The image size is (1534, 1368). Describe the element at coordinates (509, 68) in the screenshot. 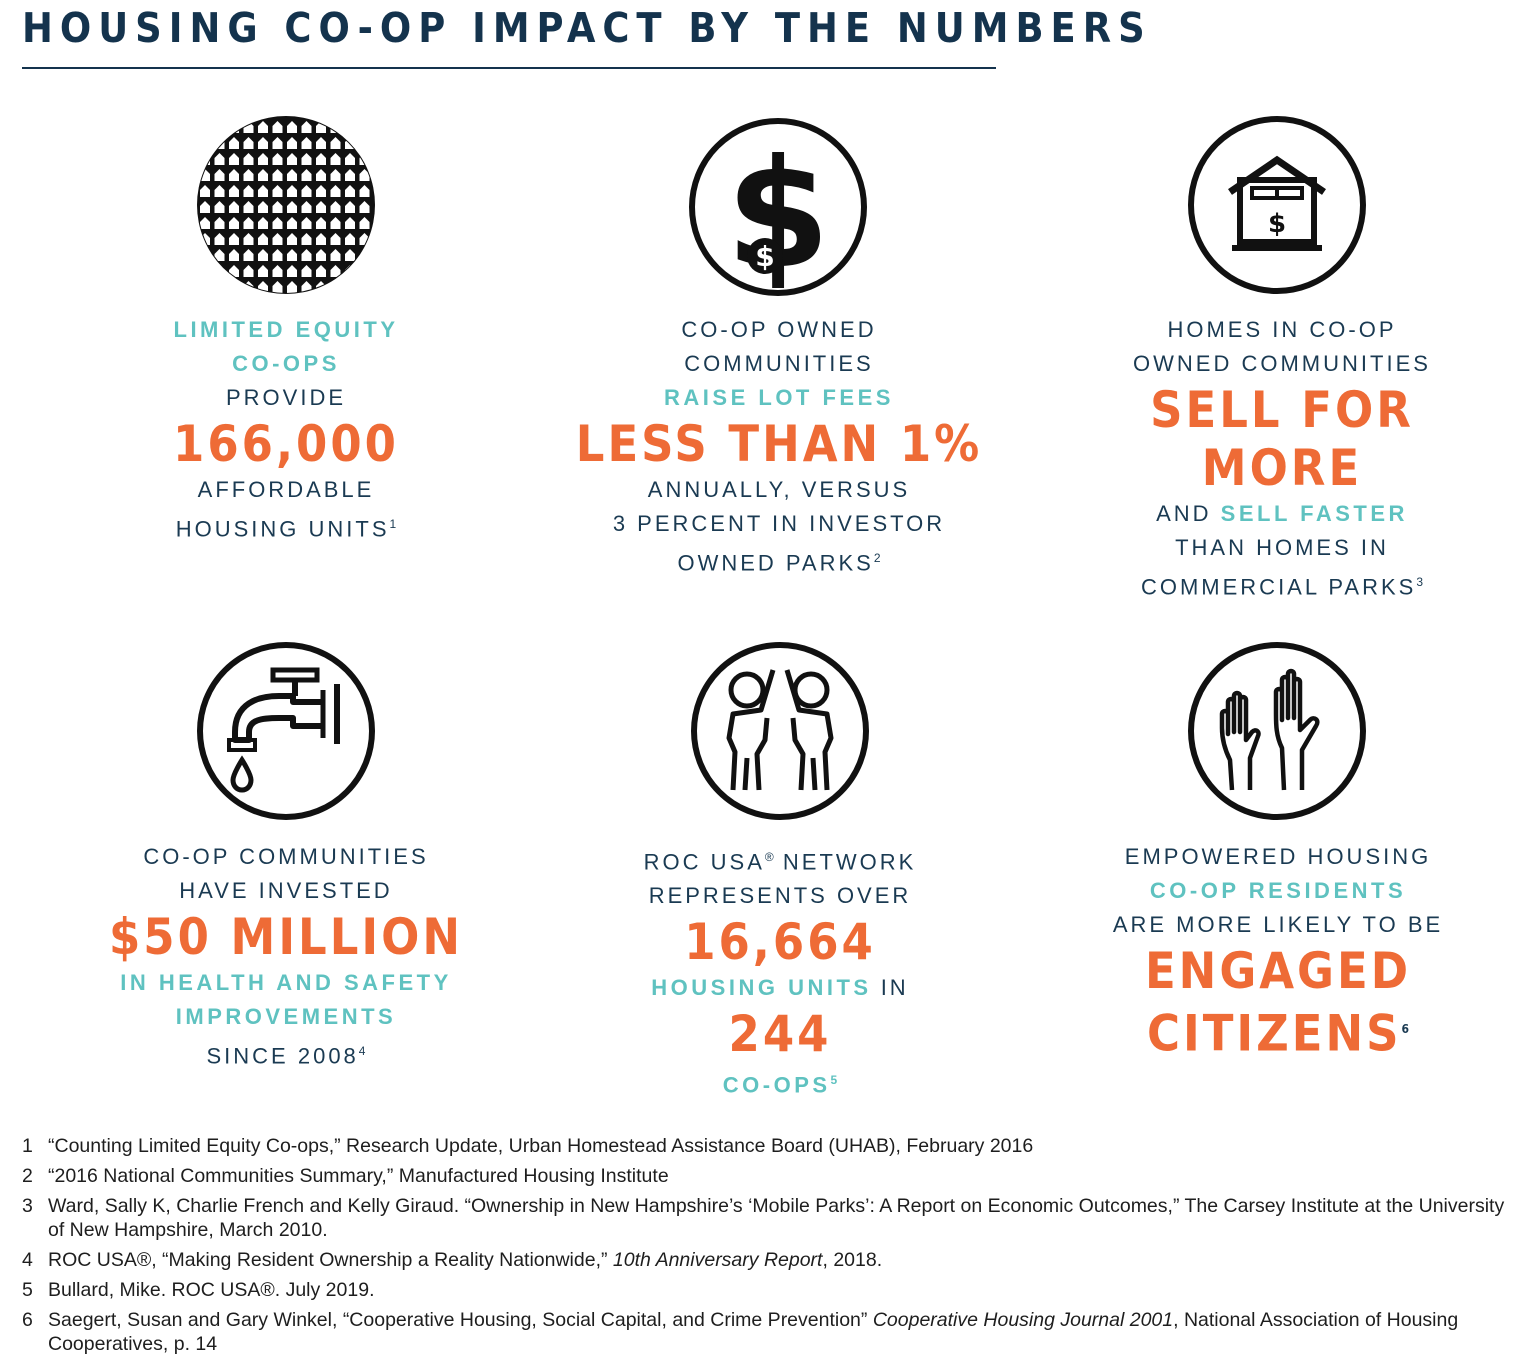

I see `title-divider` at that location.